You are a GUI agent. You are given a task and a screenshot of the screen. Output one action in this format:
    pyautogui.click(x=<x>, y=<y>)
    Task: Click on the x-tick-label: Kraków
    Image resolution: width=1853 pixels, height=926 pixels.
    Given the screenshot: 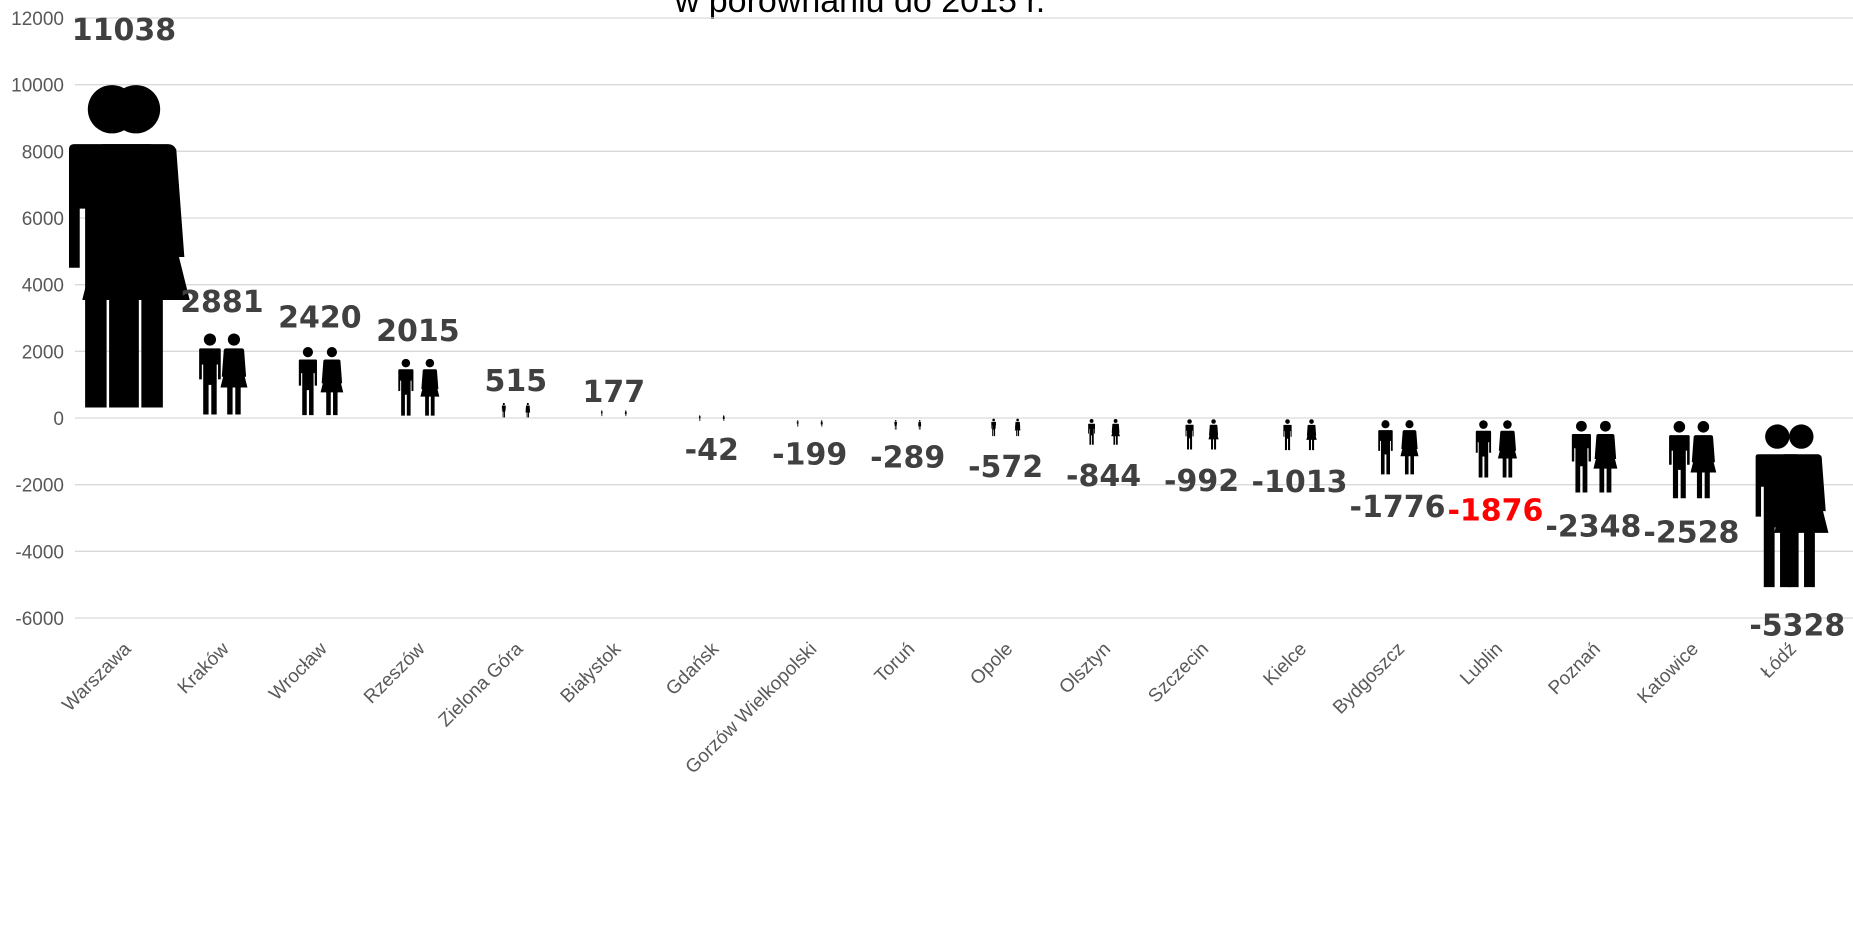 What is the action you would take?
    pyautogui.click(x=204, y=668)
    